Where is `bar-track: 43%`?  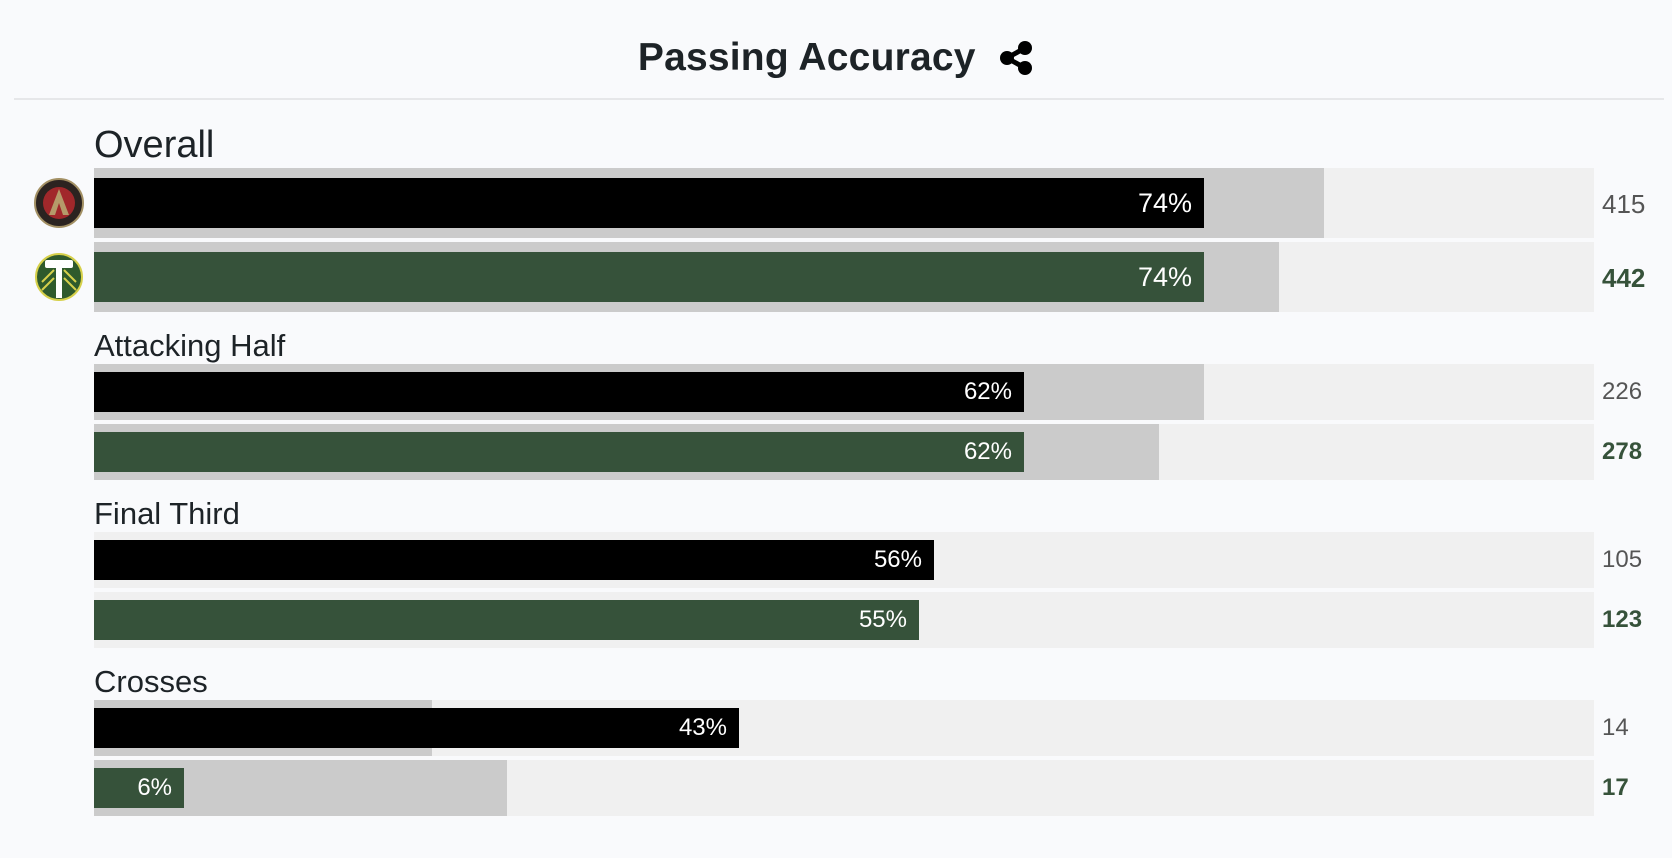 bar-track: 43% is located at coordinates (844, 728).